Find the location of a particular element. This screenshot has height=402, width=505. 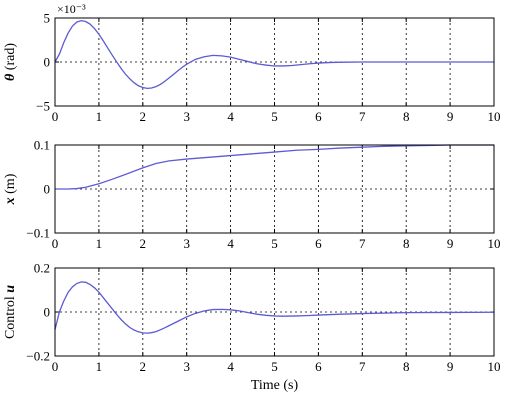

panel-3-xtick-label: 10 is located at coordinates (494, 366).